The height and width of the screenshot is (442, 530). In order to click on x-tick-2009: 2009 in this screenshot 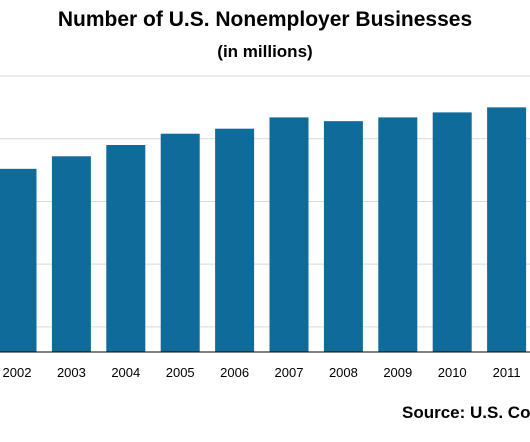, I will do `click(397, 372)`.